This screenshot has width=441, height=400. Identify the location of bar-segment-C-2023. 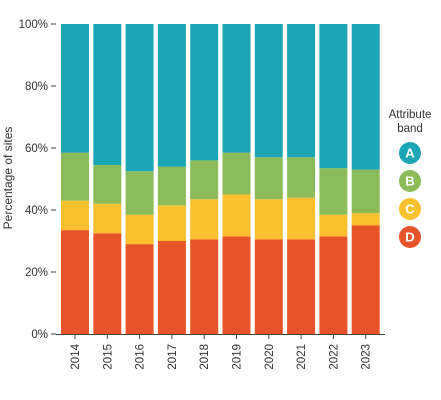
(365, 219).